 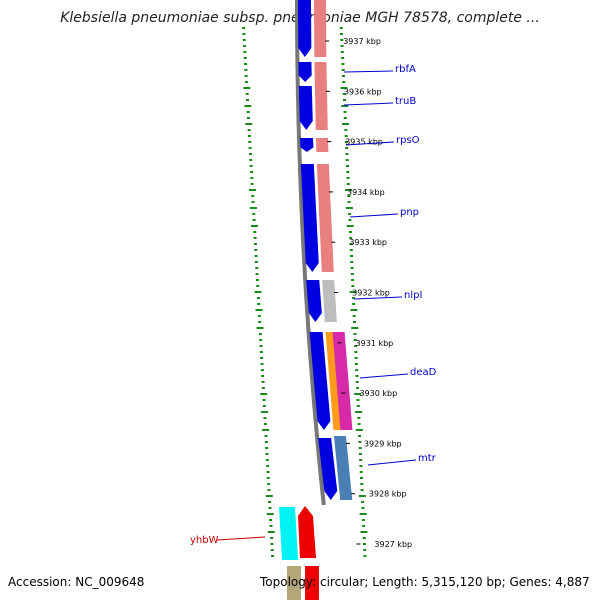 What do you see at coordinates (368, 104) in the screenshot?
I see `label-connector-truB` at bounding box center [368, 104].